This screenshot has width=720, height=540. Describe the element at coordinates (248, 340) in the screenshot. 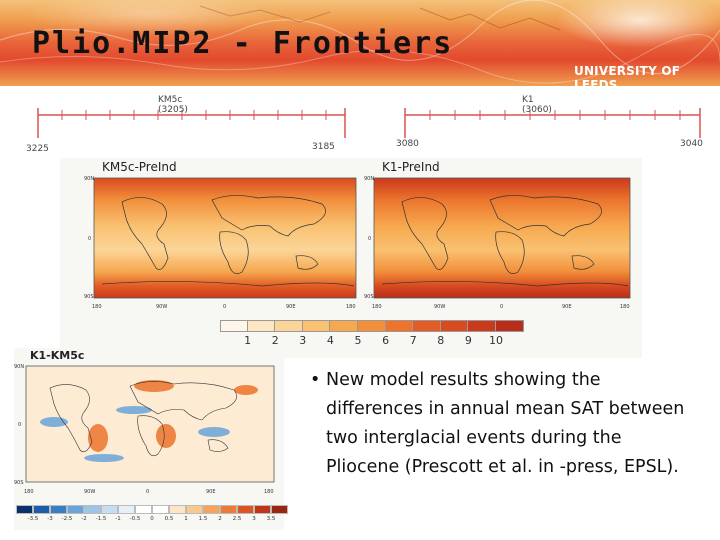

I see `colorbar-label: 1` at that location.